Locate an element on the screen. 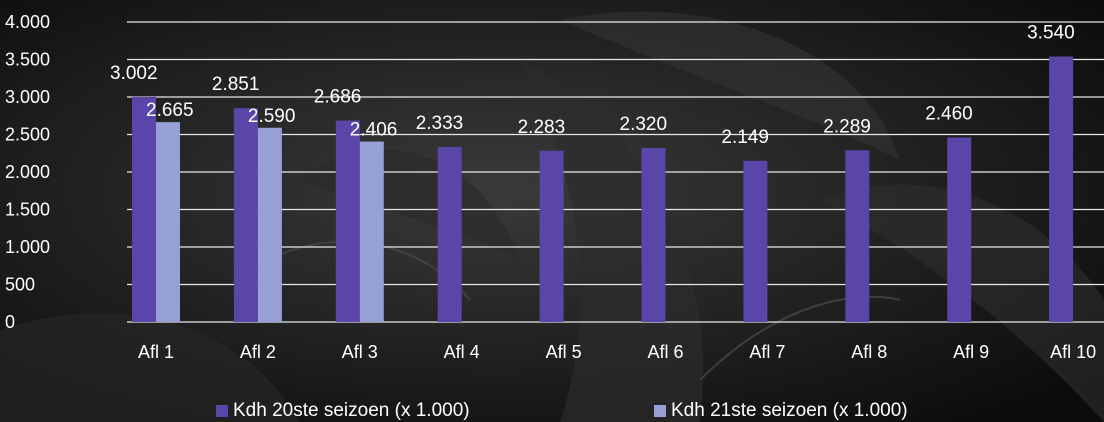 Image resolution: width=1104 pixels, height=422 pixels. x-tick-label: Afl 3 is located at coordinates (360, 352).